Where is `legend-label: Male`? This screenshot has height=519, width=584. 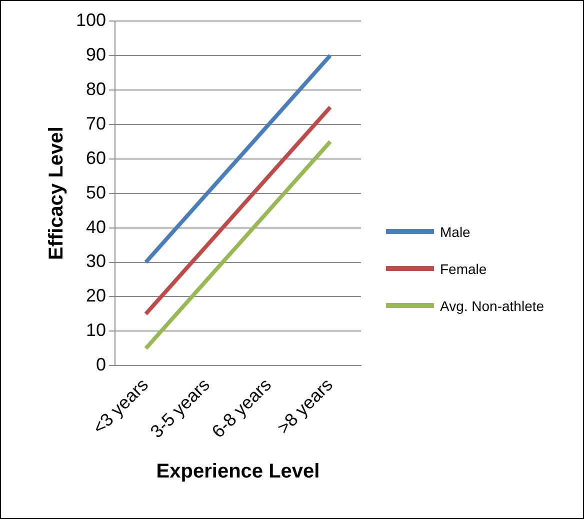
legend-label: Male is located at coordinates (455, 232).